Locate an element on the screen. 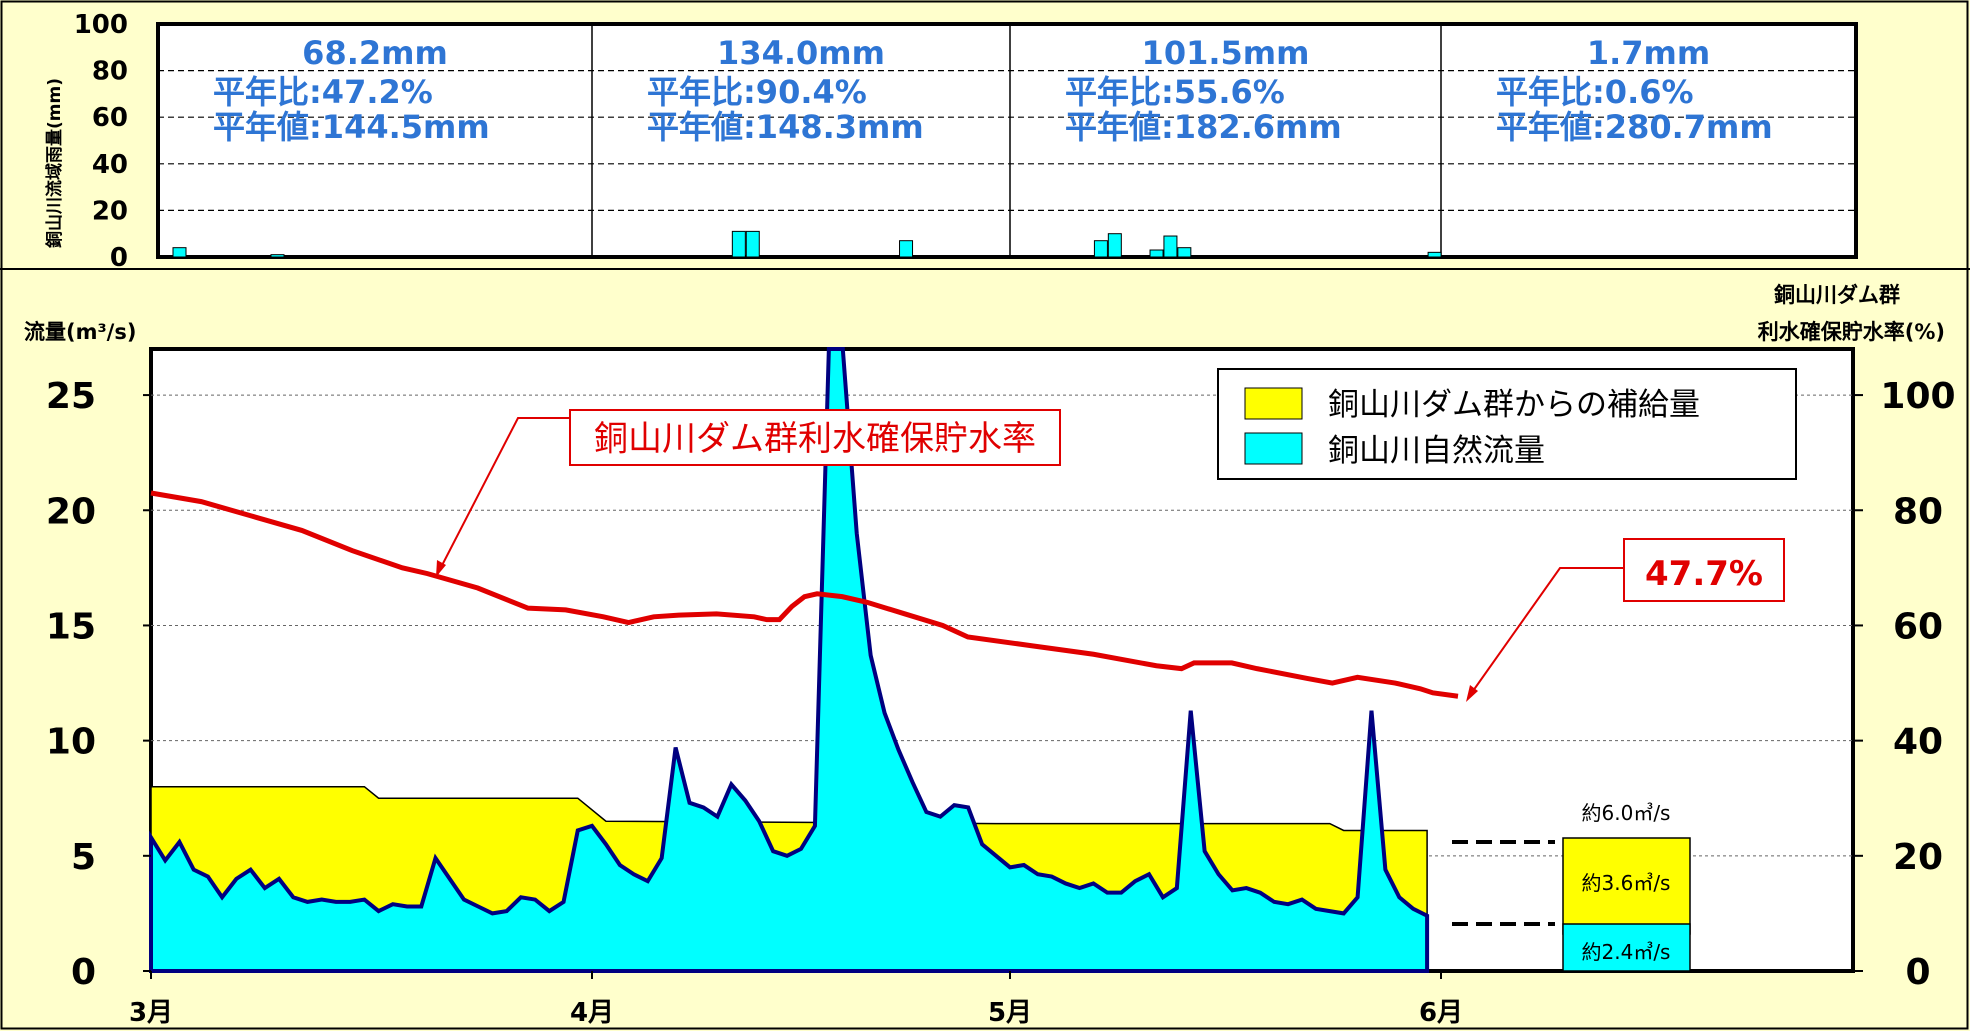 The image size is (1970, 1031). rainfall-month-ratio: 平年比:55.6% is located at coordinates (1175, 92).